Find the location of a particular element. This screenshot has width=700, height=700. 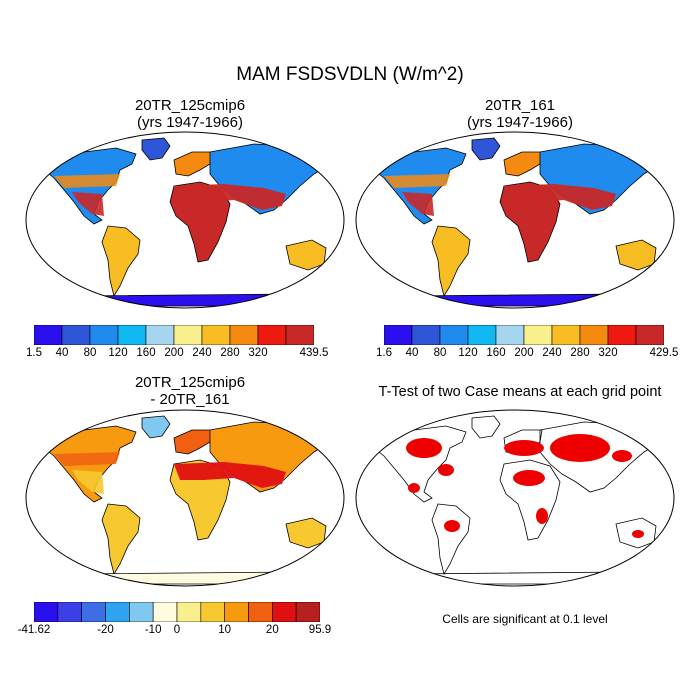

colorbar-c-label-3: 0 is located at coordinates (177, 630).